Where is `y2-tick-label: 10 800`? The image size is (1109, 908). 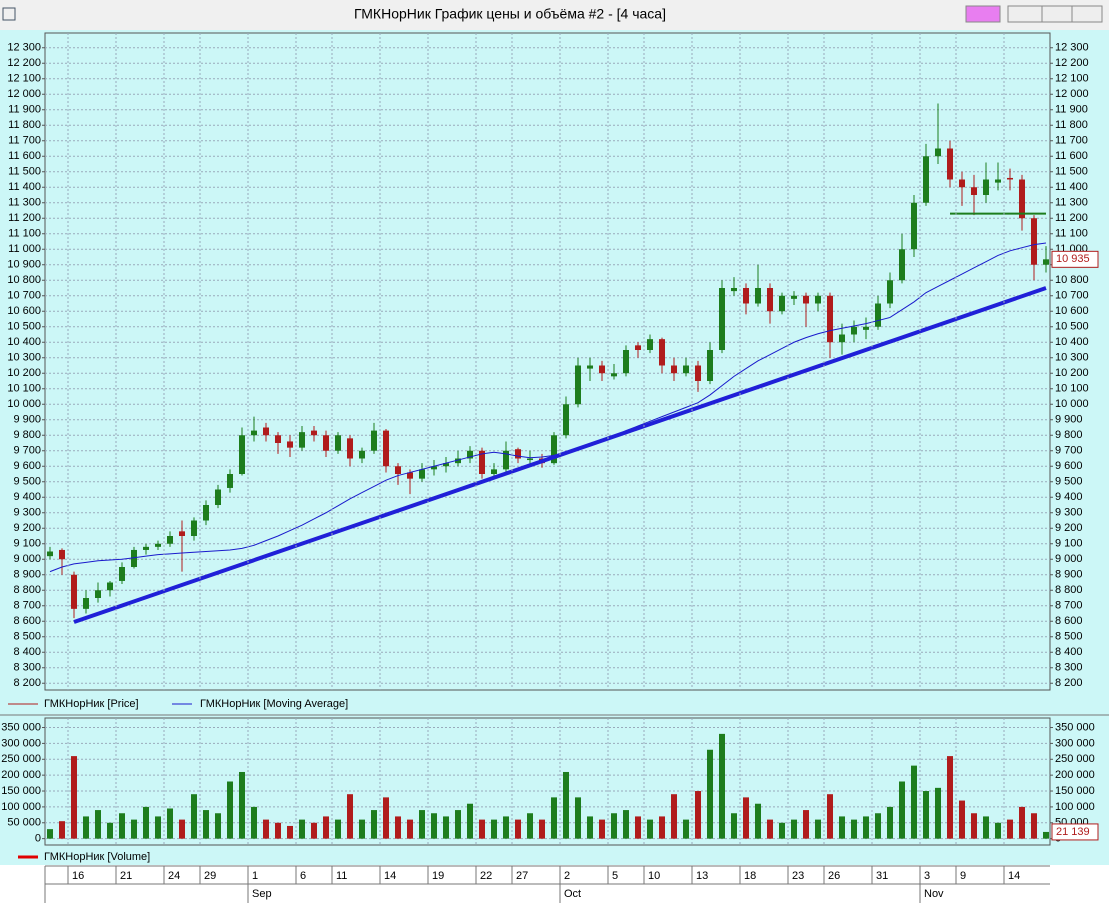
y2-tick-label: 10 800 is located at coordinates (1072, 280).